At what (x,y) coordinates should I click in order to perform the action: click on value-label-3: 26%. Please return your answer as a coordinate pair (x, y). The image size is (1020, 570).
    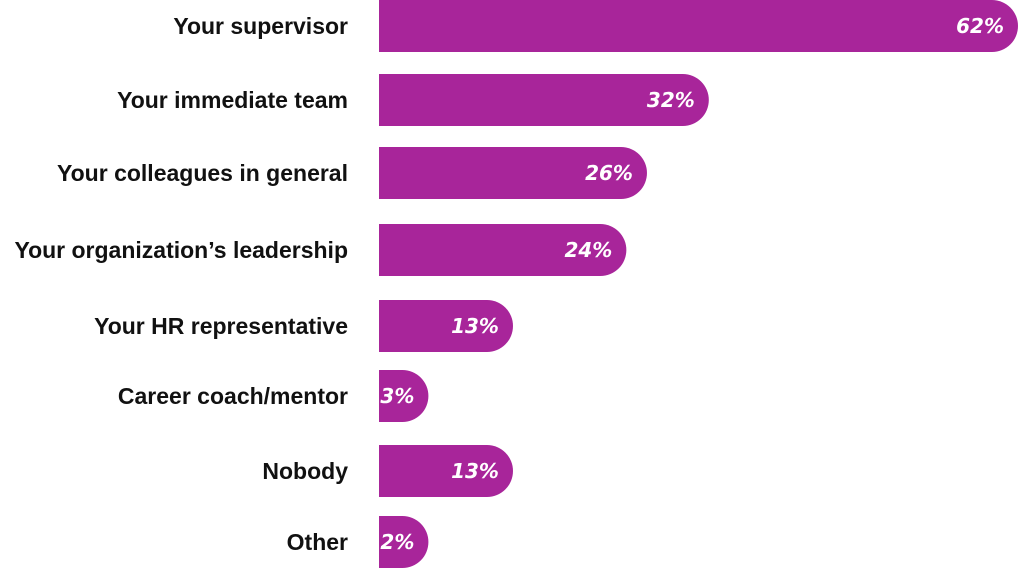
    Looking at the image, I should click on (609, 173).